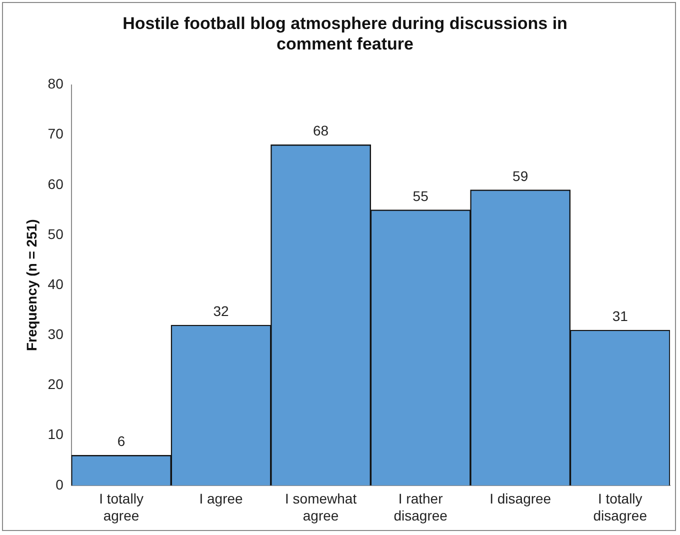  Describe the element at coordinates (121, 507) in the screenshot. I see `x-tick-label: I totally agree` at that location.